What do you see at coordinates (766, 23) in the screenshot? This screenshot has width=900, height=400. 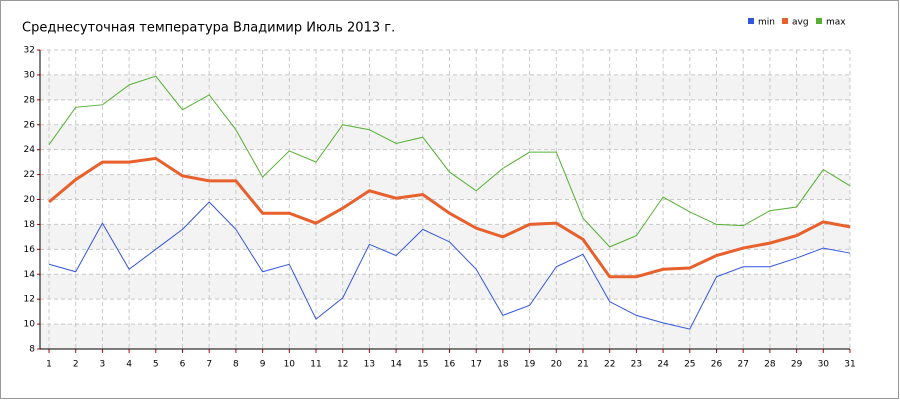 I see `legend-label: min` at bounding box center [766, 23].